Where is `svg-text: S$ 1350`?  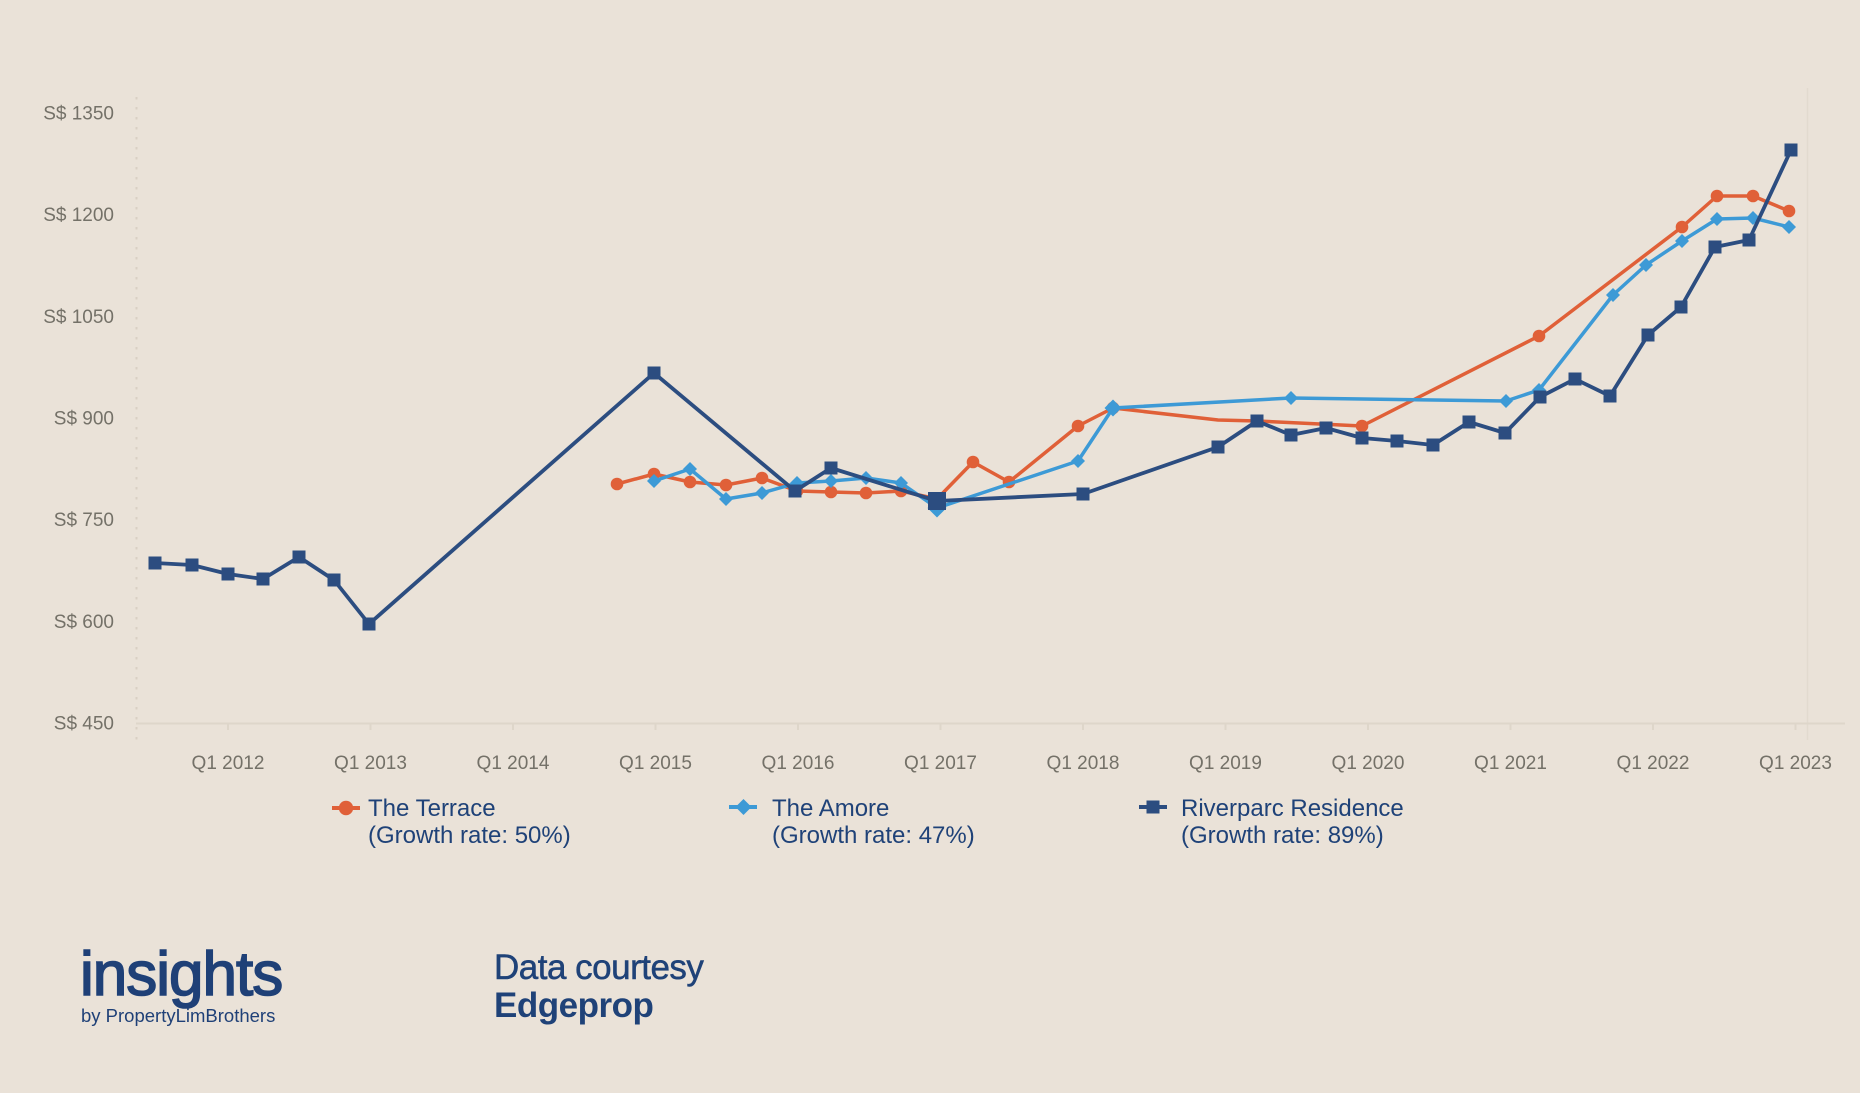 svg-text: S$ 1350 is located at coordinates (78, 114).